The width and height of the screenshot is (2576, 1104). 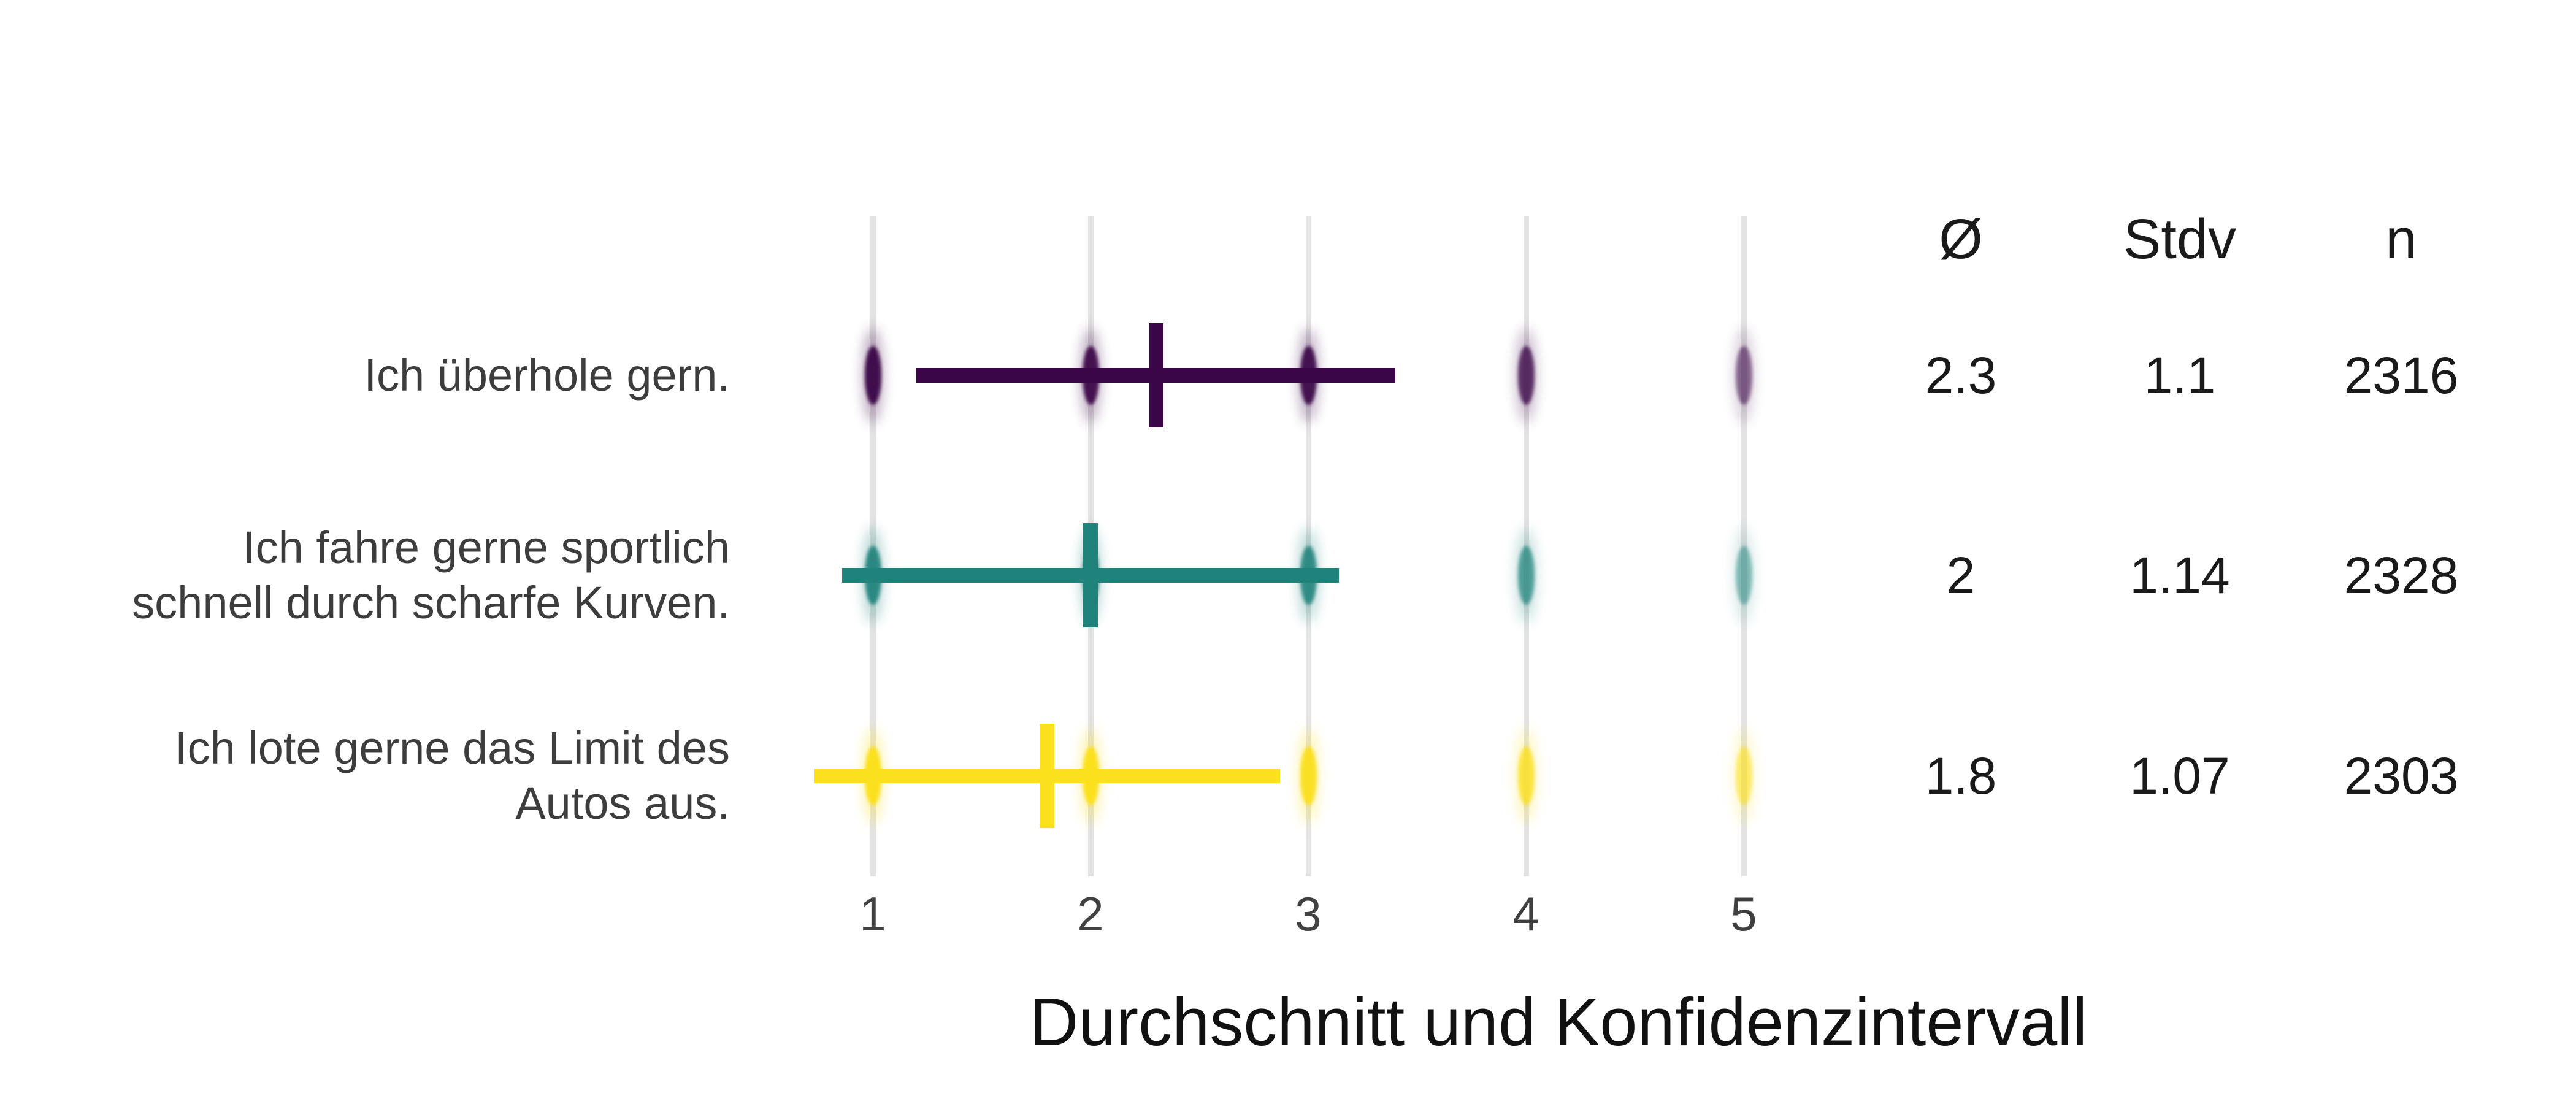 What do you see at coordinates (1090, 914) in the screenshot?
I see `x-tick-label: 2` at bounding box center [1090, 914].